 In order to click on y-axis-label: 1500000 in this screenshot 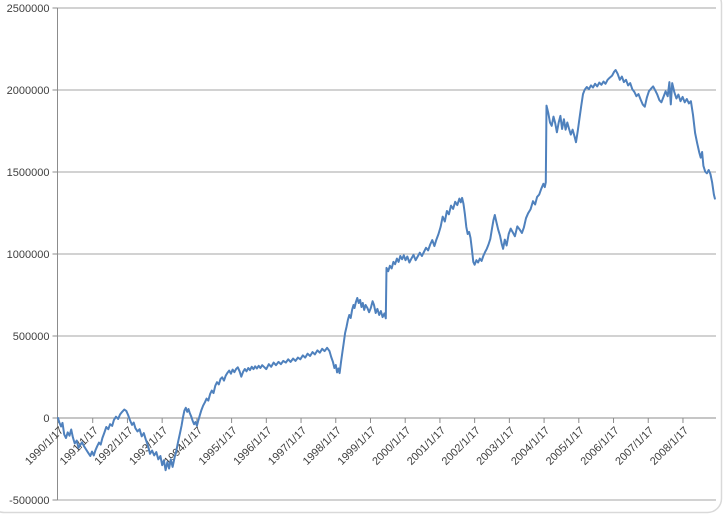, I will do `click(28, 173)`.